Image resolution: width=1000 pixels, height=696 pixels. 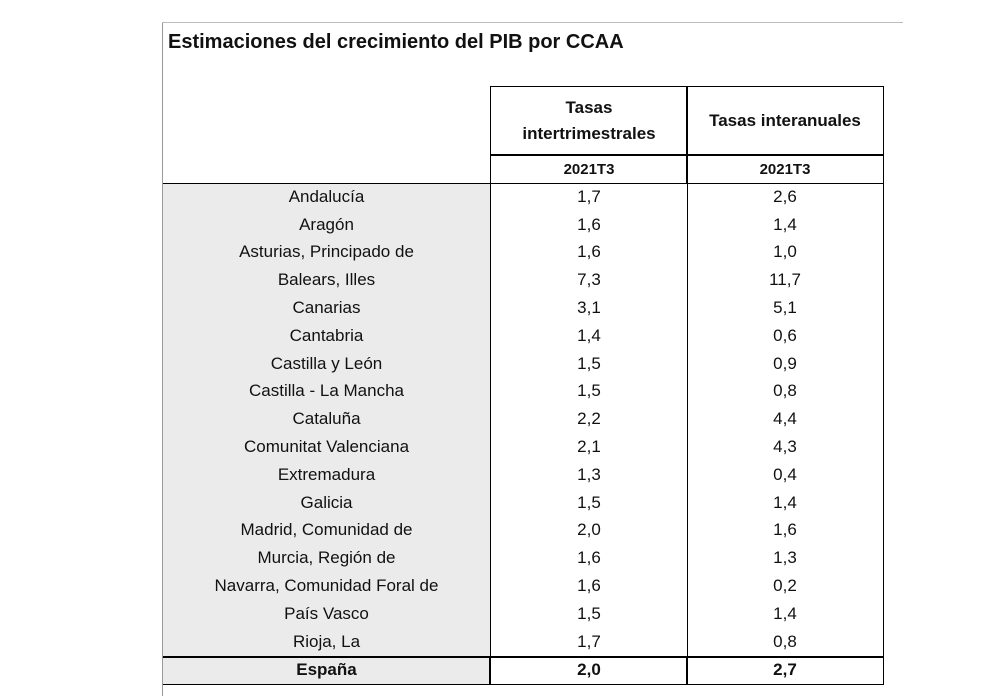 I want to click on region-label: Andalucía, so click(x=326, y=196).